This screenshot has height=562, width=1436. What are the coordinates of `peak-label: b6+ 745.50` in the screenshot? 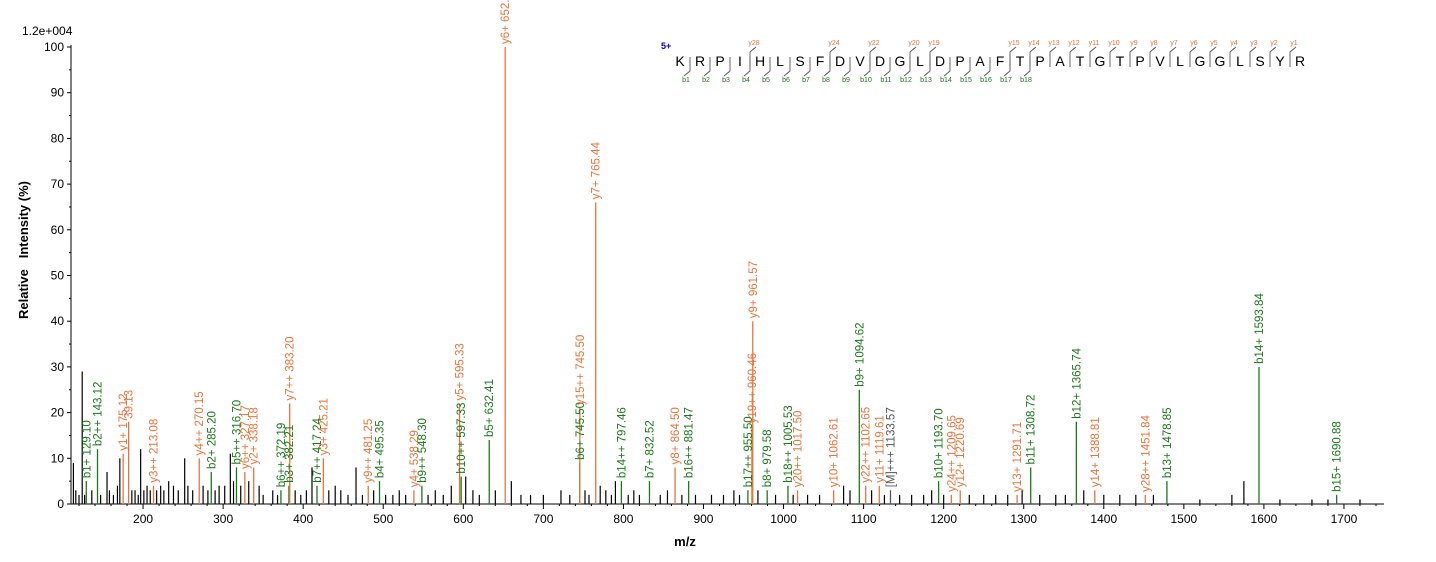 It's located at (581, 431).